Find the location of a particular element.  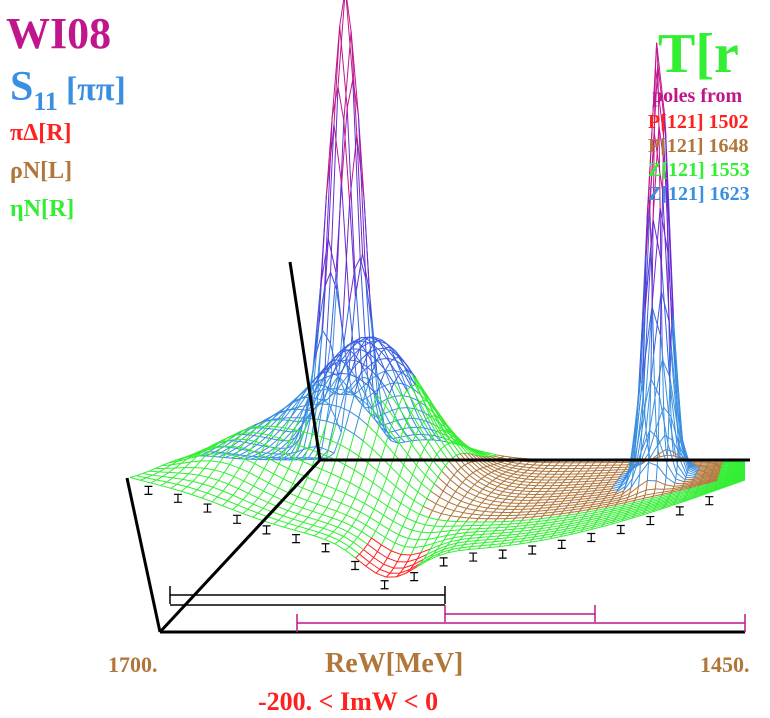

axis-right: 1450. is located at coordinates (725, 664).